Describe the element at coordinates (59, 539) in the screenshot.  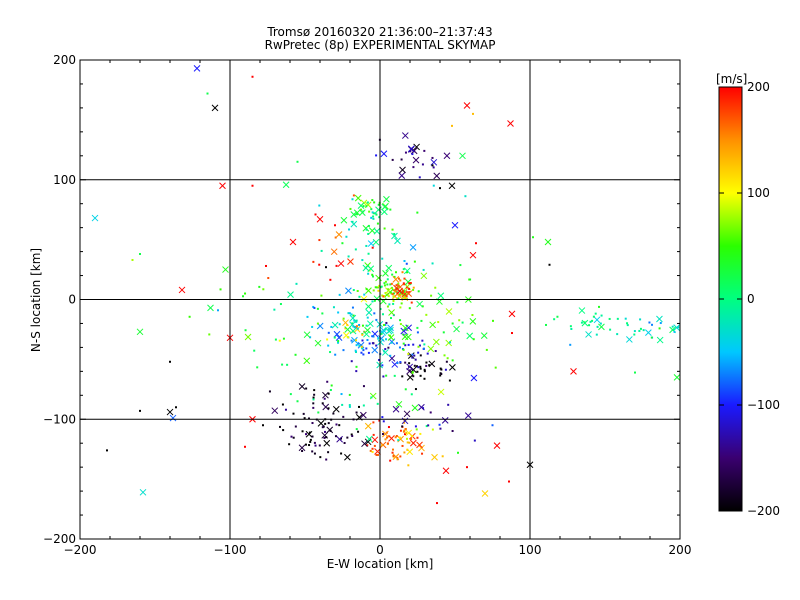
I see `y-tick-label: −200` at that location.